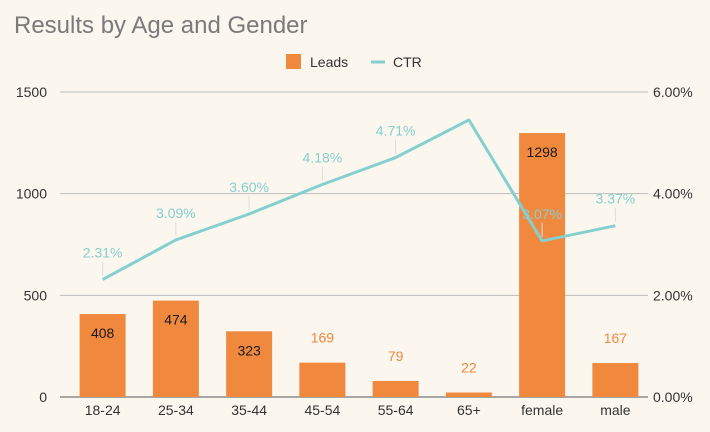 This screenshot has height=432, width=710. Describe the element at coordinates (249, 350) in the screenshot. I see `bar-data-label: 323` at that location.